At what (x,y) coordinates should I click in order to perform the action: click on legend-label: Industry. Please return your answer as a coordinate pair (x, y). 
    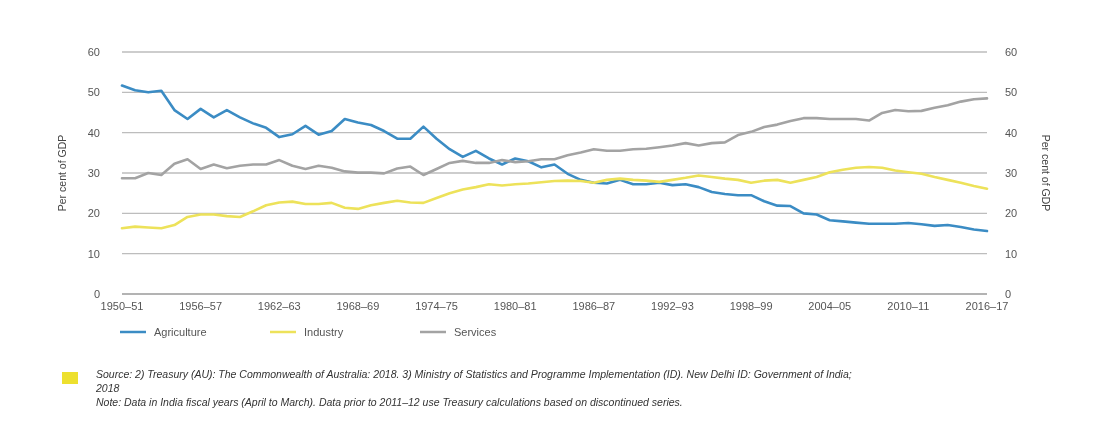
    Looking at the image, I should click on (324, 331).